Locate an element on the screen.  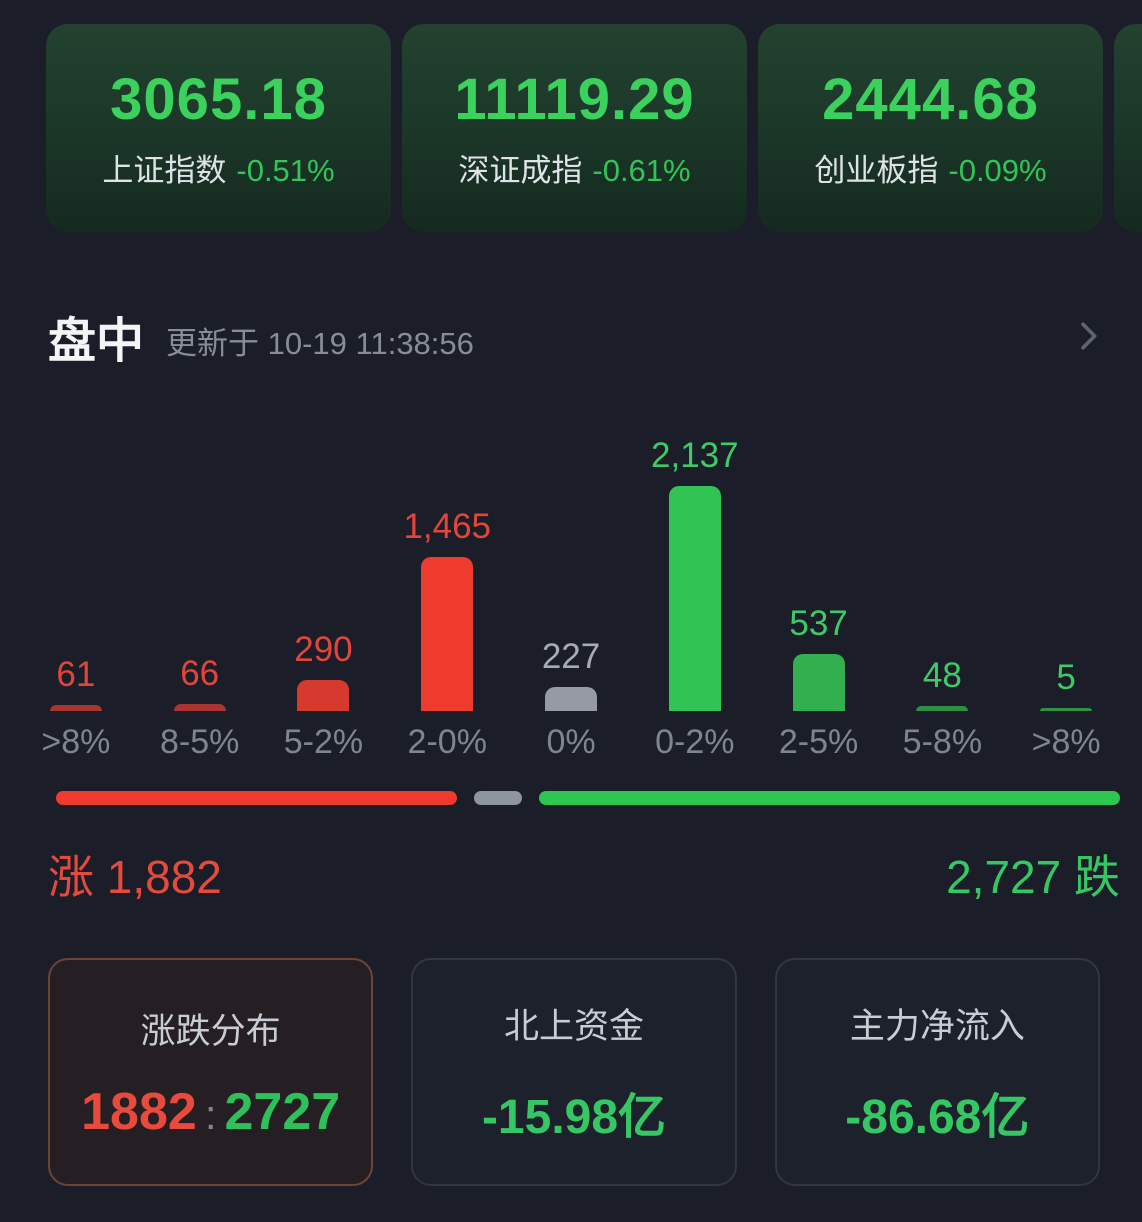
bar-value-label: 1,465 is located at coordinates (447, 526).